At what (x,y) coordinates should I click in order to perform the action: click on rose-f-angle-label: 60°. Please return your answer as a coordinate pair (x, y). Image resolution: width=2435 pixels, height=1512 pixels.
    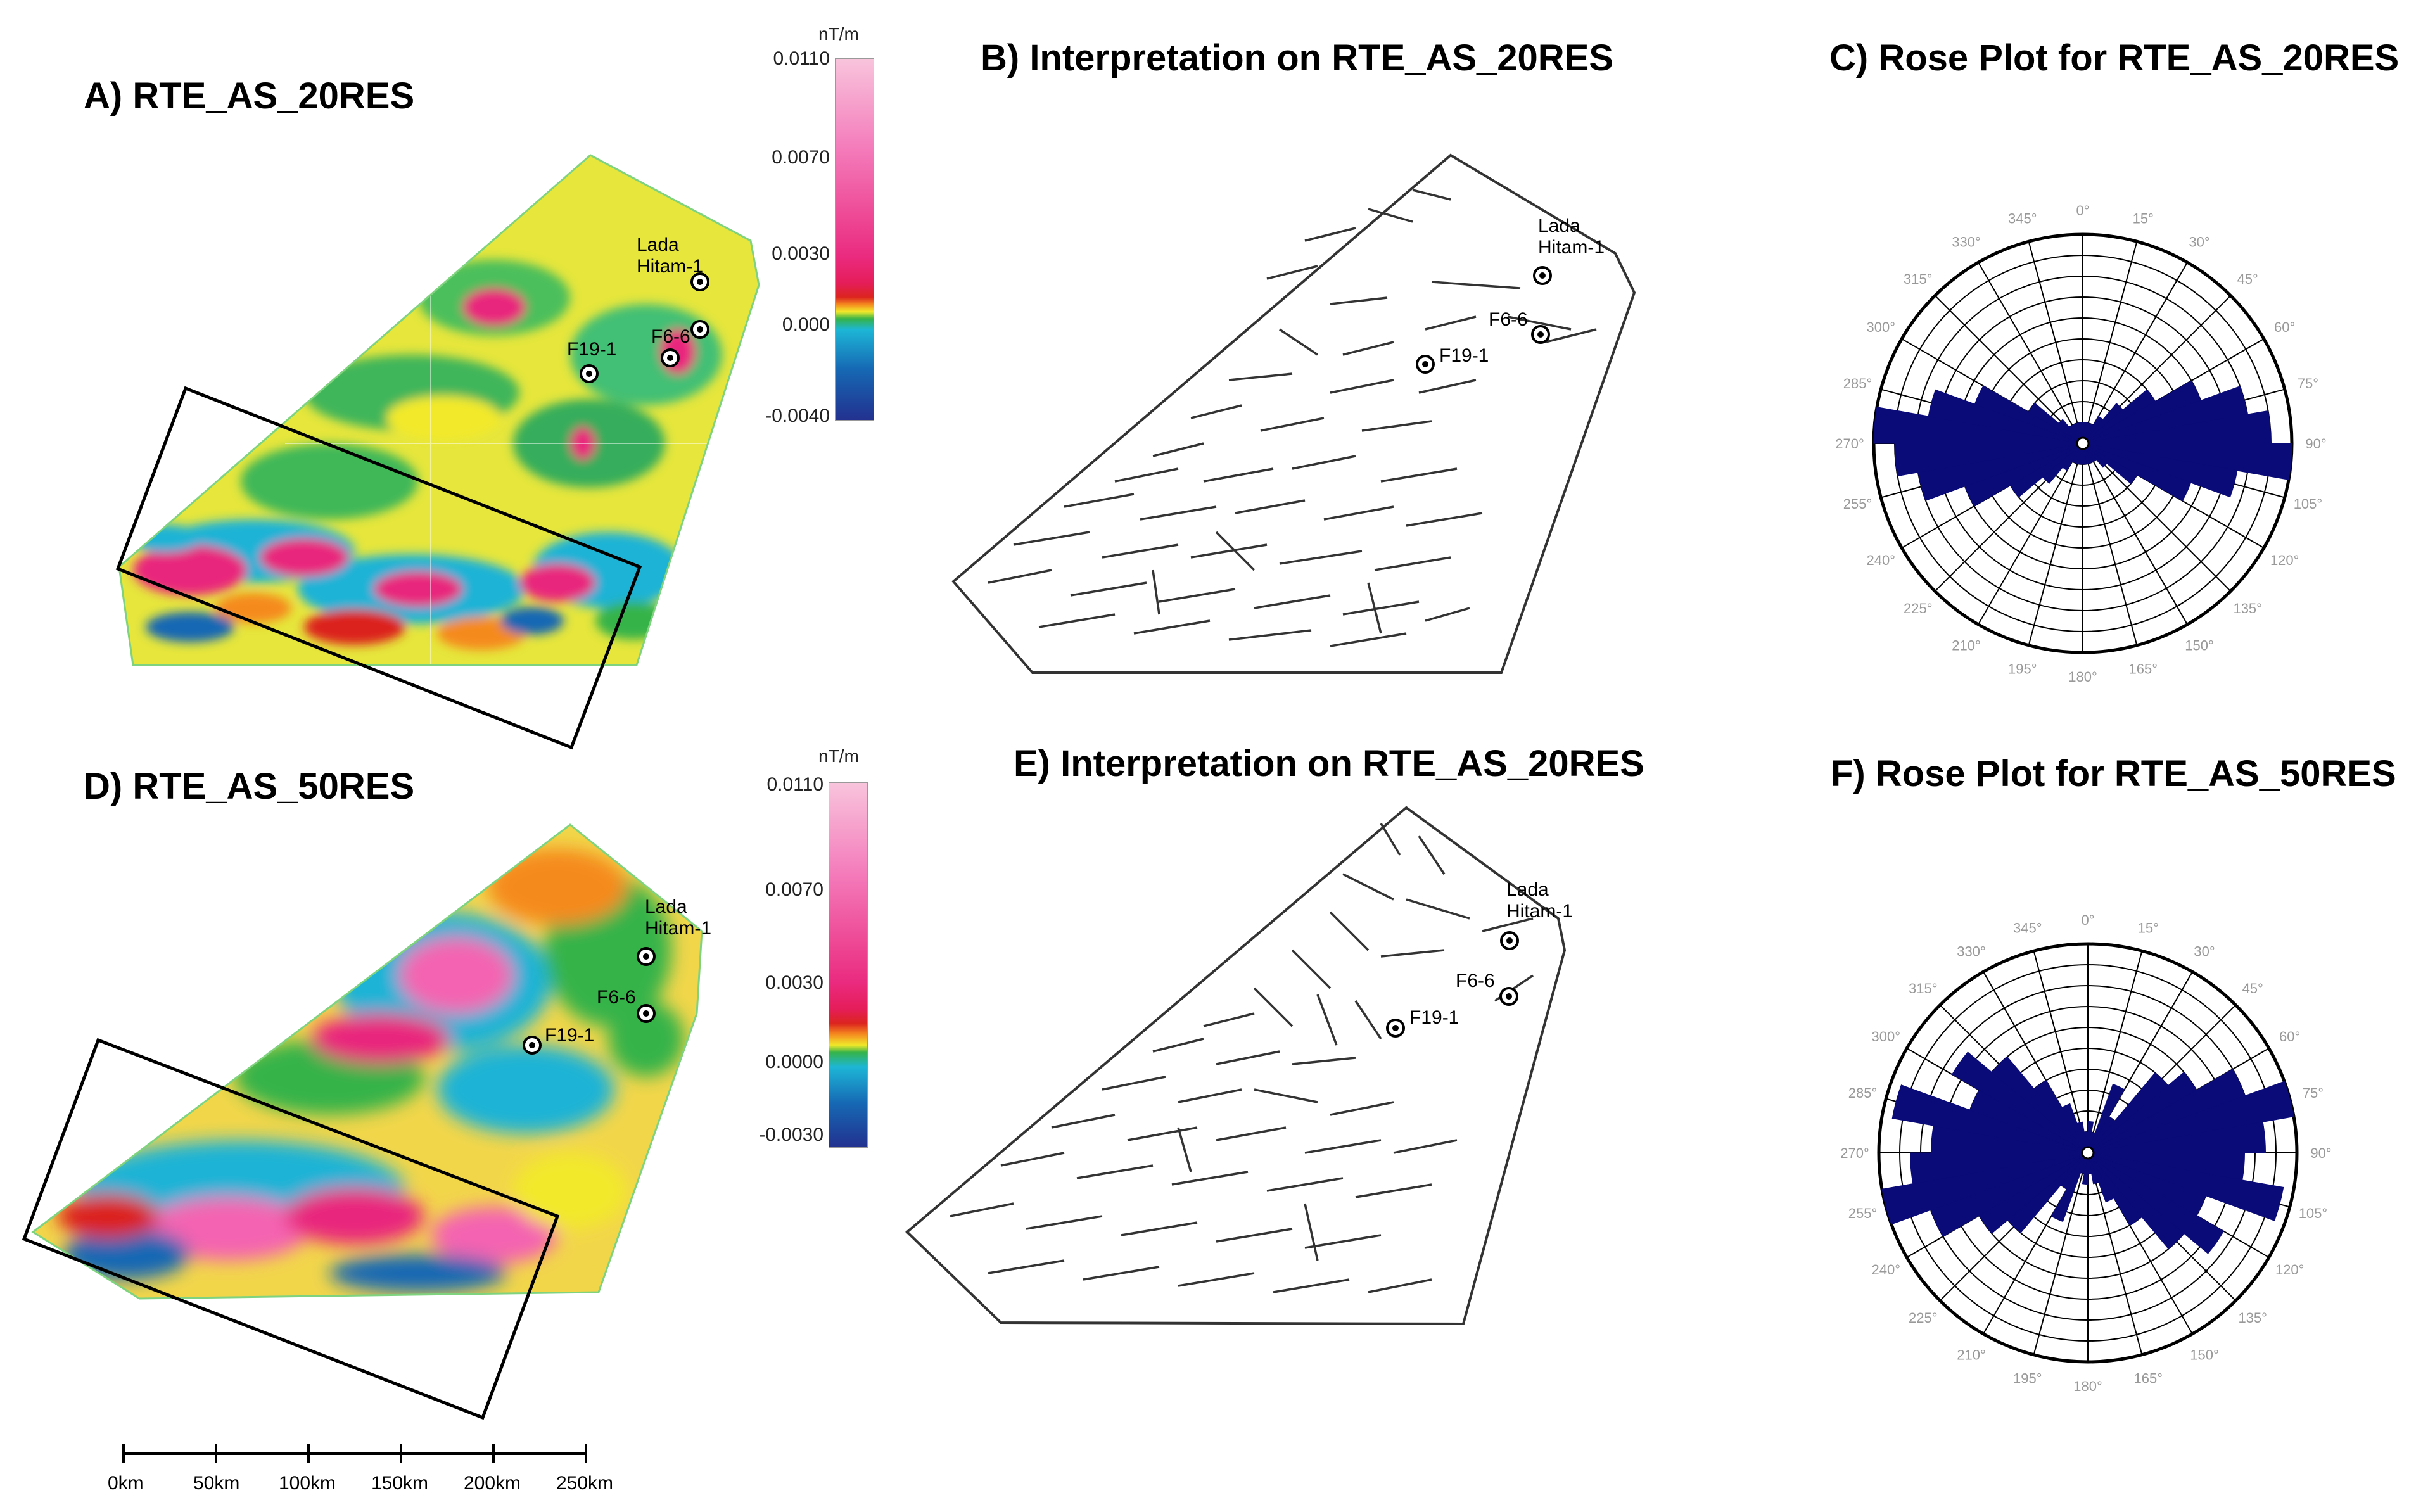
    Looking at the image, I should click on (2289, 1037).